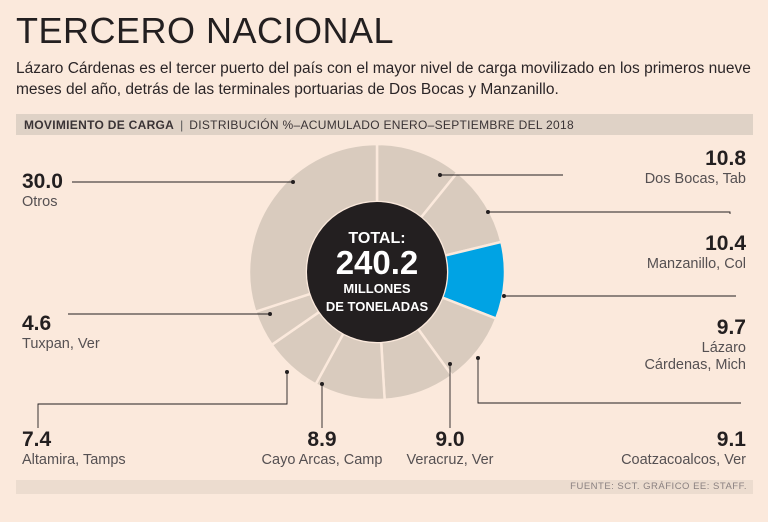 Image resolution: width=768 pixels, height=522 pixels. I want to click on footer-bar: FUENTE: SCT. GRÁFICO EE: STAFF., so click(384, 487).